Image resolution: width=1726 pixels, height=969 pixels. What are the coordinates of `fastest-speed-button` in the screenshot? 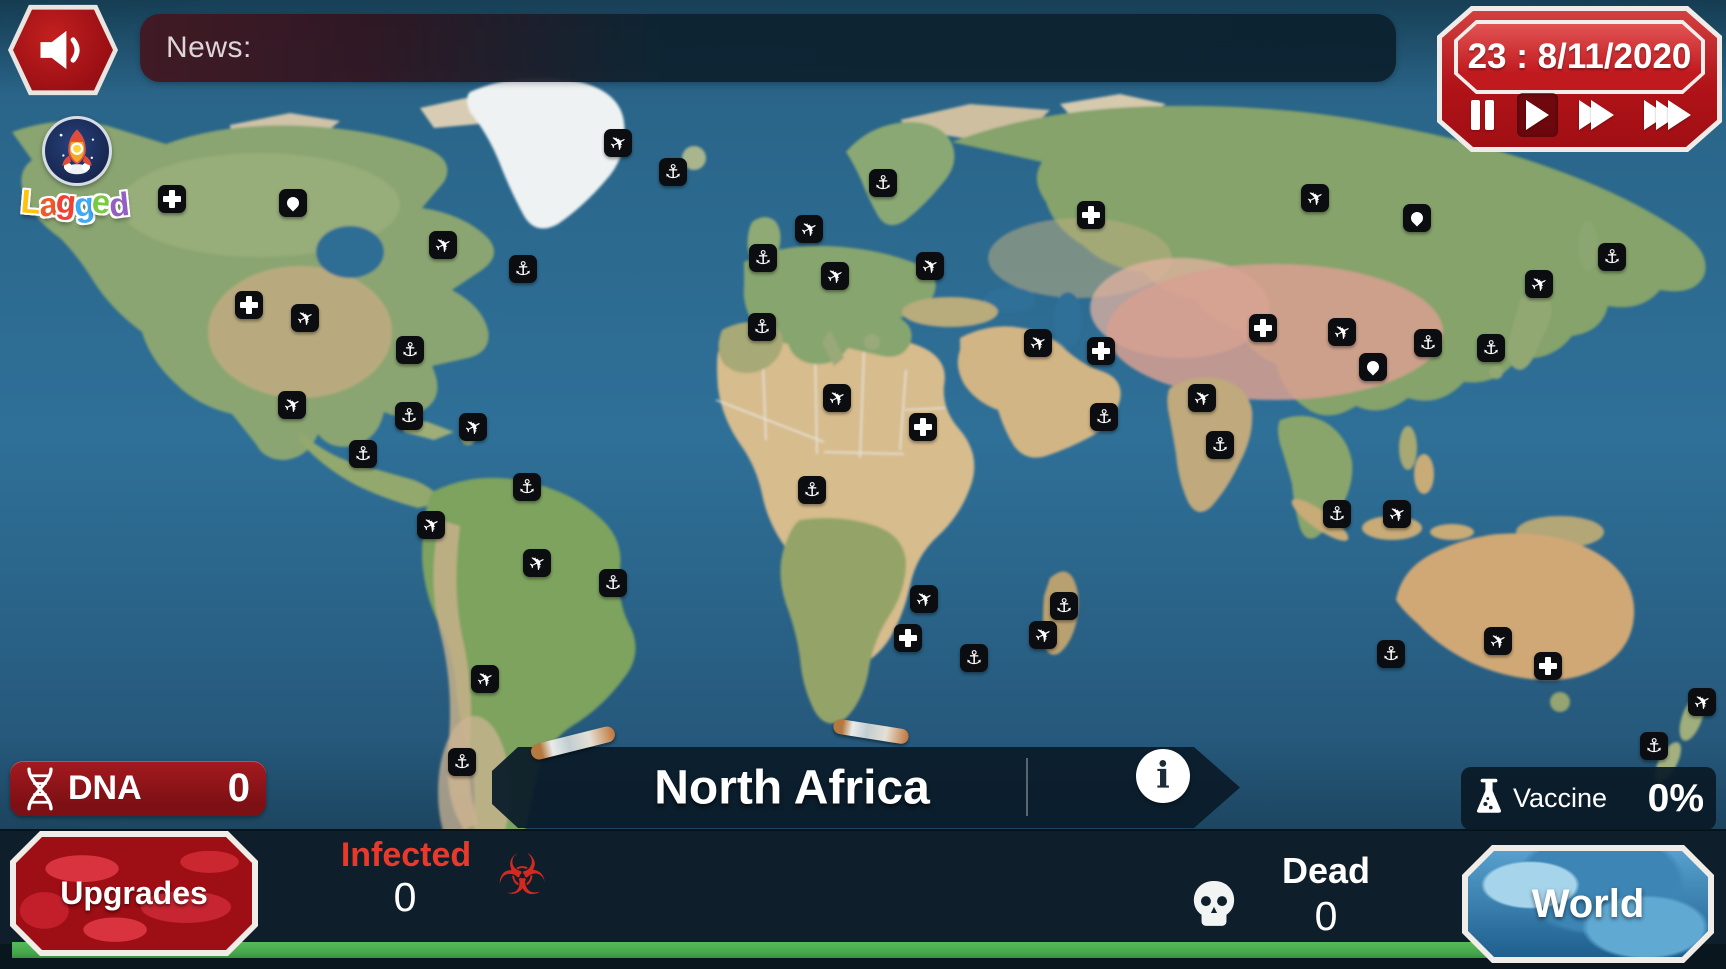 It's located at (1667, 115).